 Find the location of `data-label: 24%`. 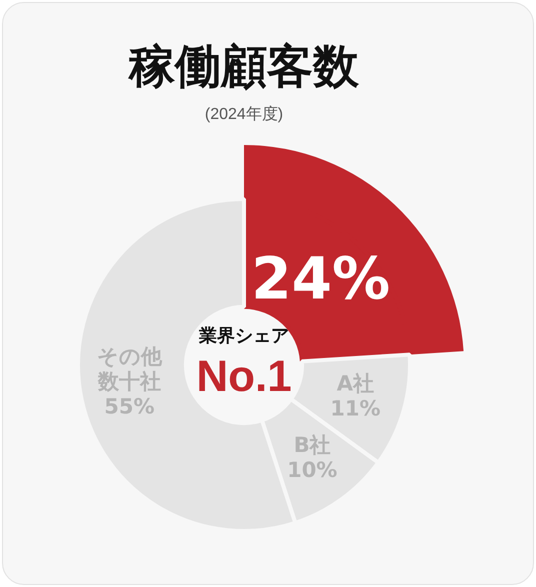

data-label: 24% is located at coordinates (320, 278).